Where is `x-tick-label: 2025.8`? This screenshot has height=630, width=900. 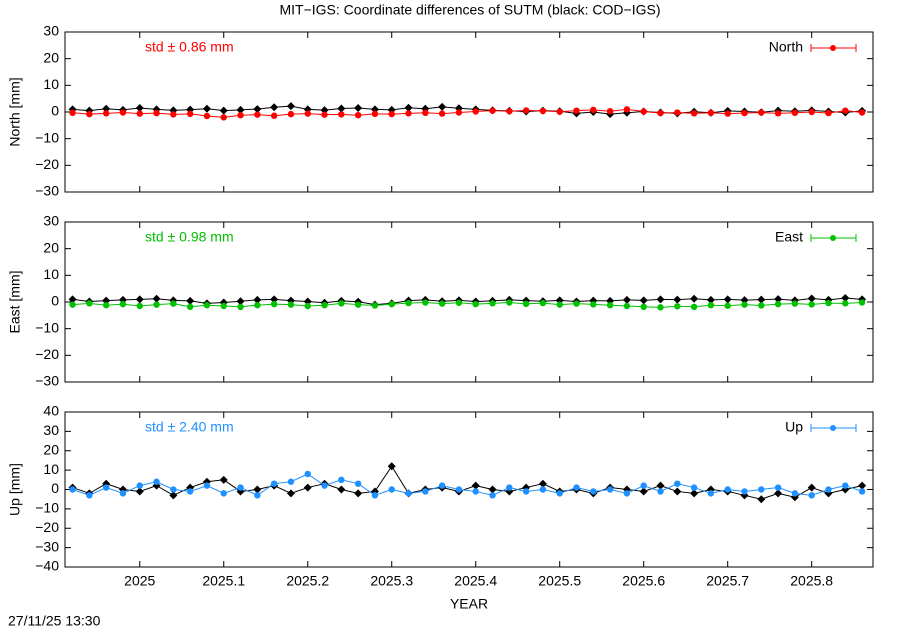 x-tick-label: 2025.8 is located at coordinates (811, 581).